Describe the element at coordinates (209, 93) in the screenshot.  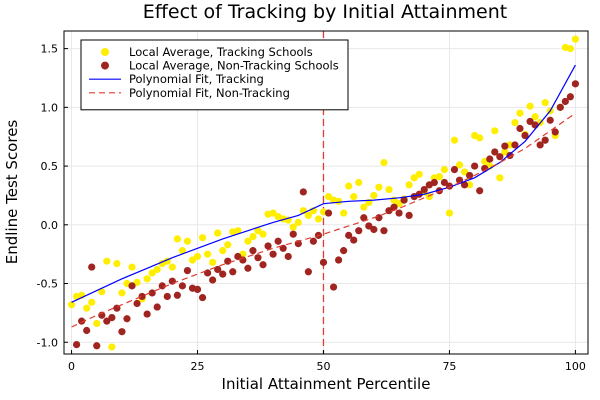
I see `legend-label-series-3: Polynomial Fit, Non-Tracking` at that location.